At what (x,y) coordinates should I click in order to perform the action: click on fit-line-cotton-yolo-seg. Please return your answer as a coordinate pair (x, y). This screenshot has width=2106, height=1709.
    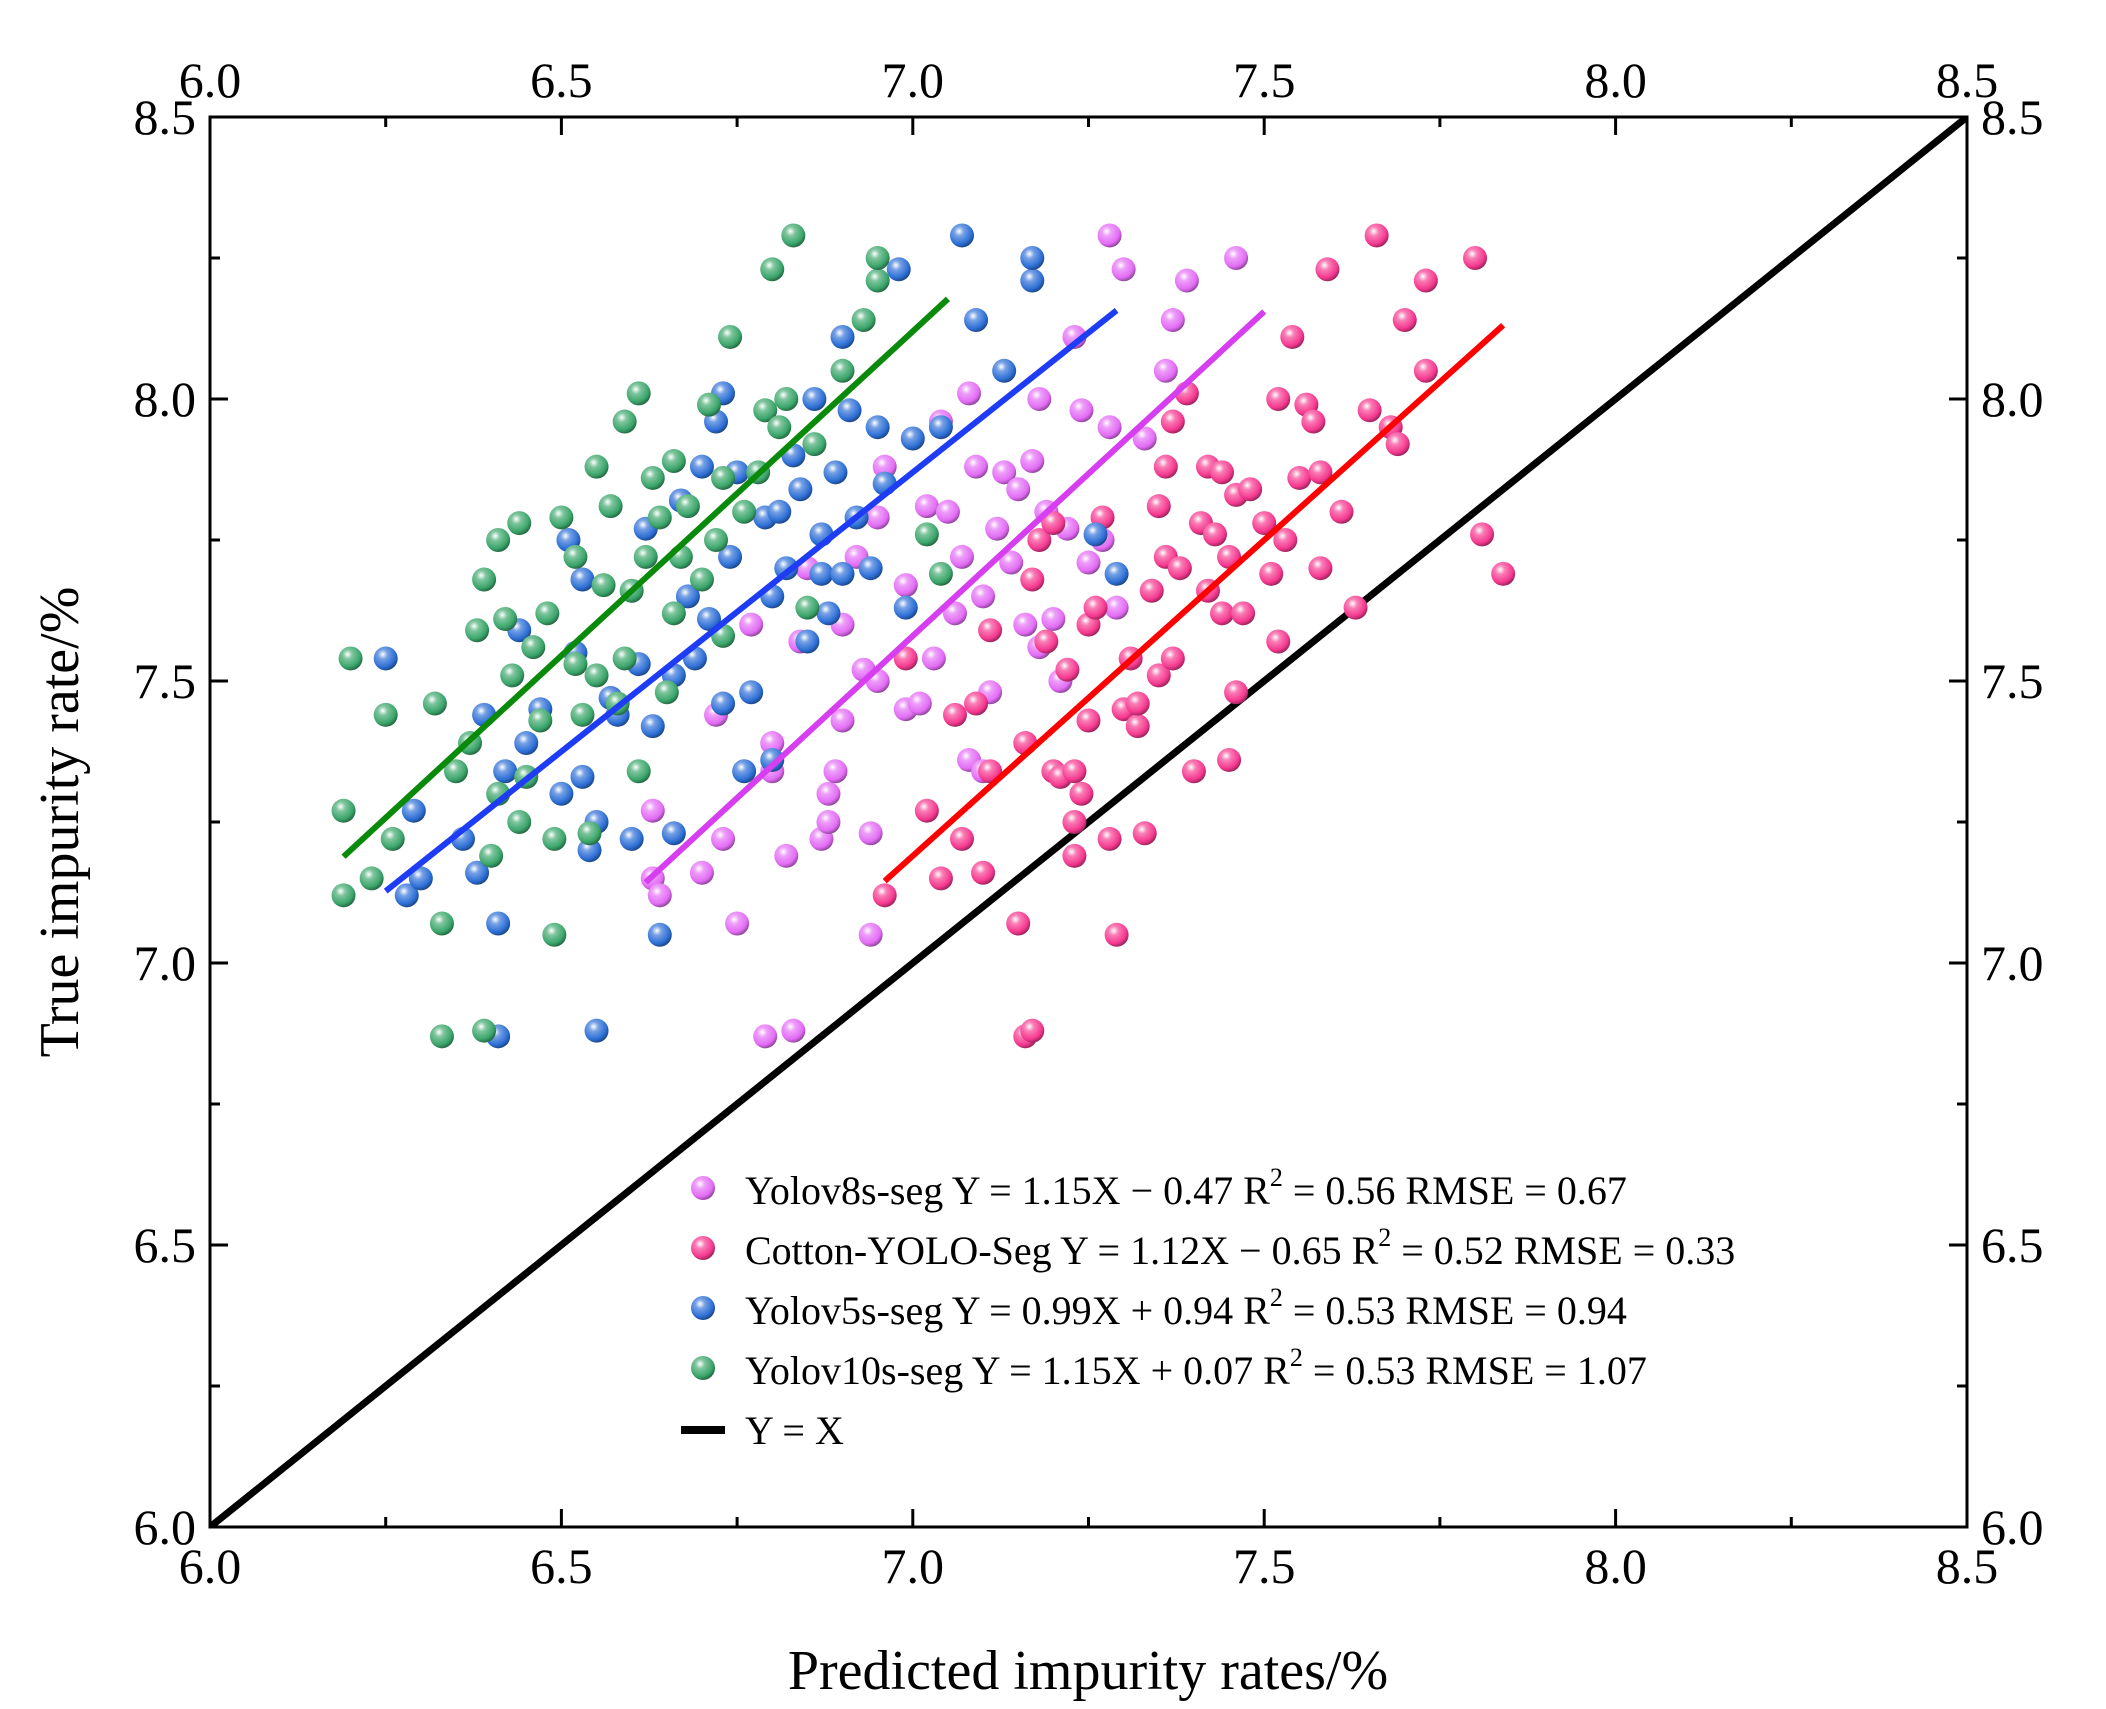
    Looking at the image, I should click on (1194, 603).